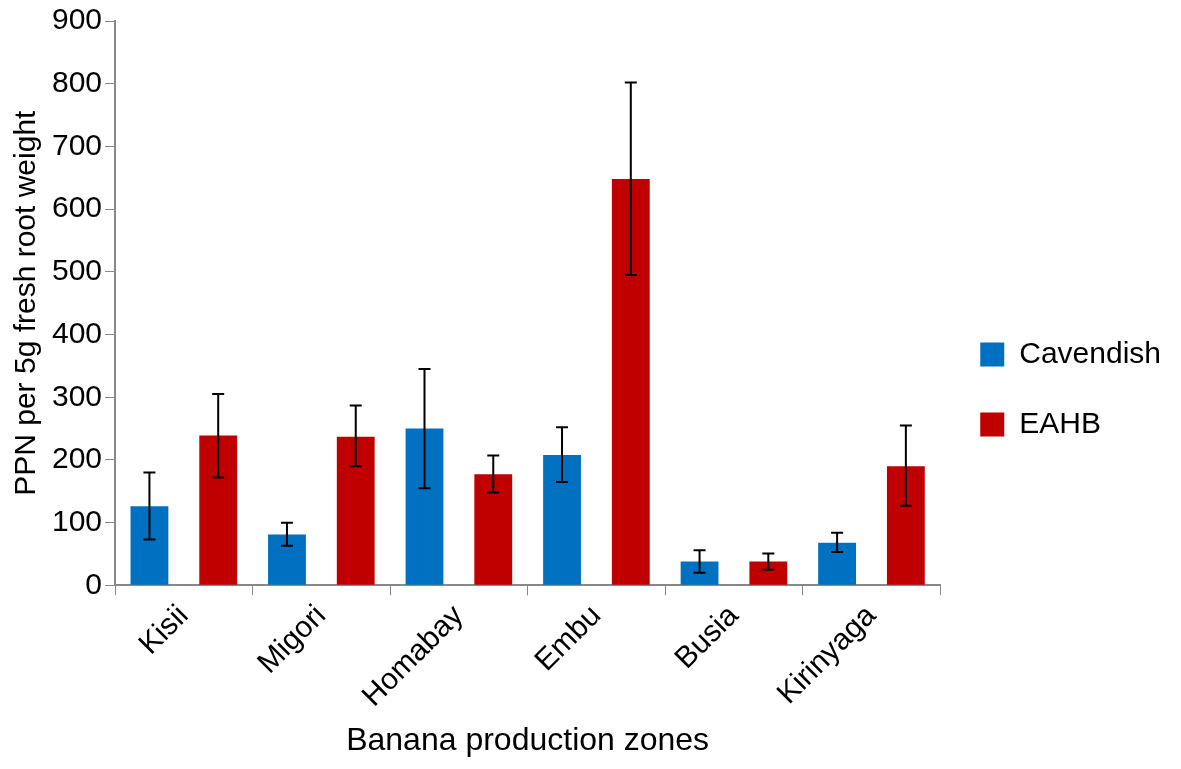 This screenshot has width=1181, height=769. What do you see at coordinates (77, 458) in the screenshot?
I see `y-tick-label: 200` at bounding box center [77, 458].